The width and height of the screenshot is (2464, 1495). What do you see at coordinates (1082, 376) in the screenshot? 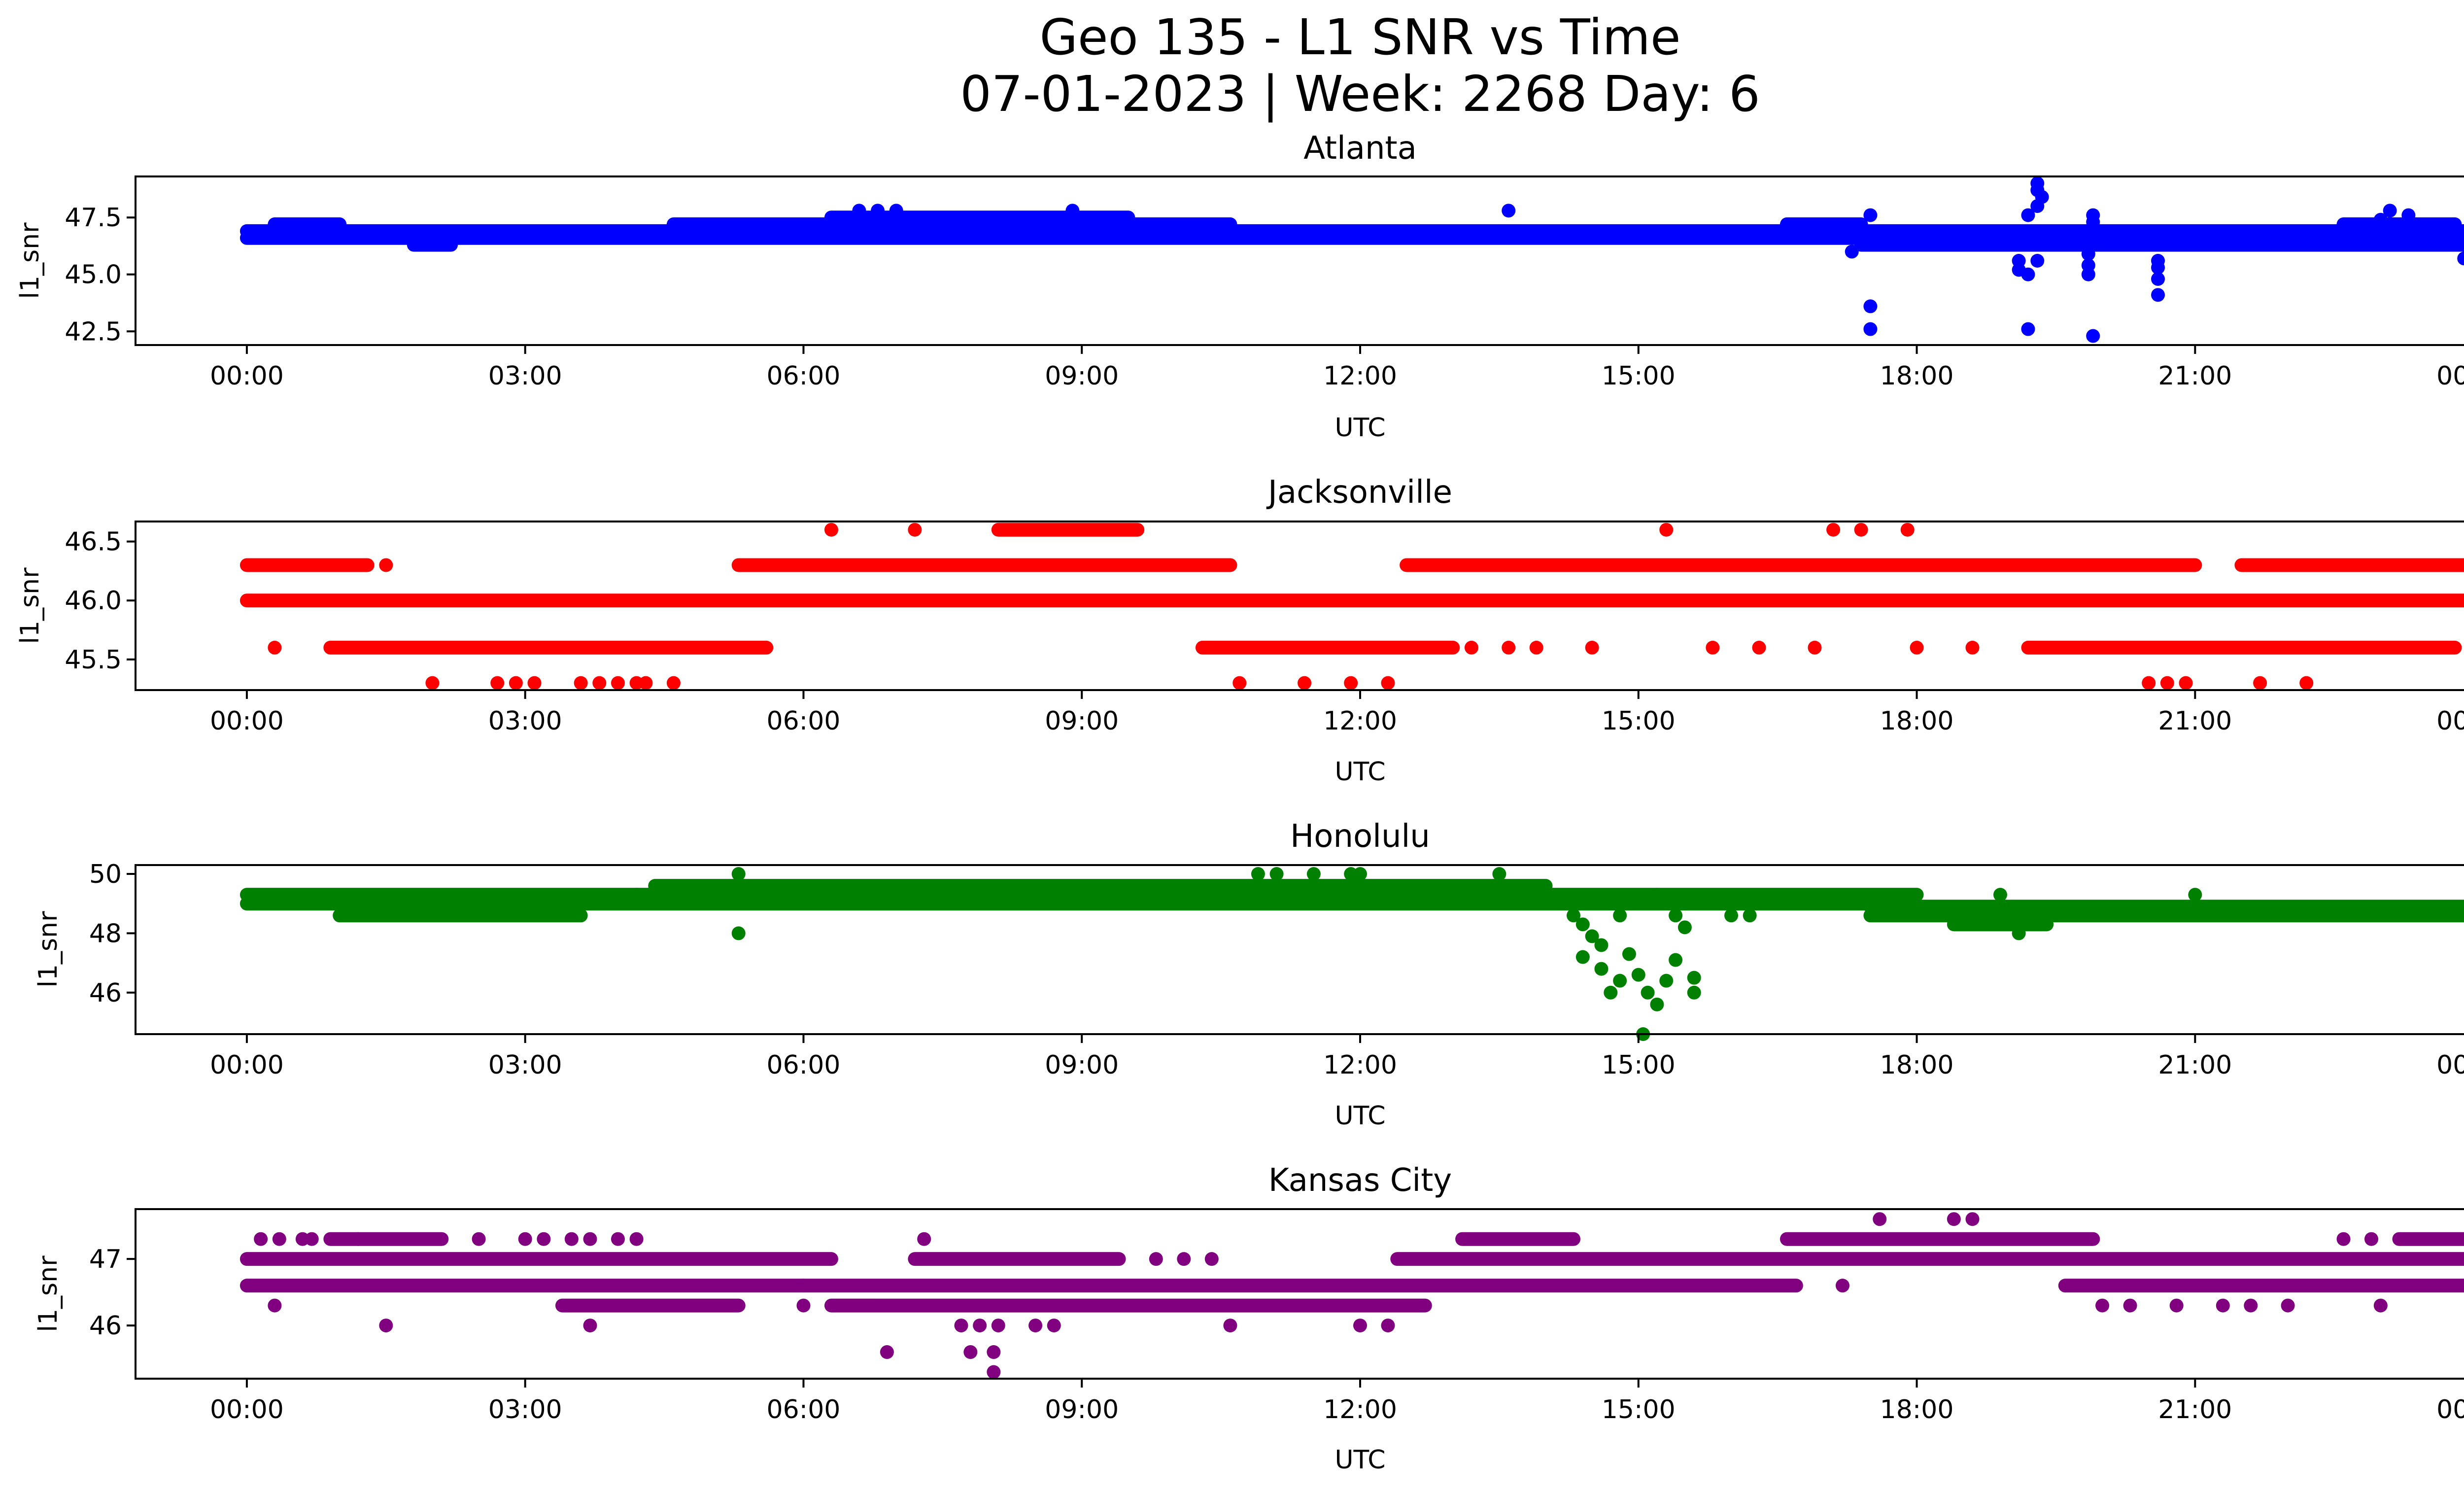
I see `x-tick-label: 09:00` at bounding box center [1082, 376].